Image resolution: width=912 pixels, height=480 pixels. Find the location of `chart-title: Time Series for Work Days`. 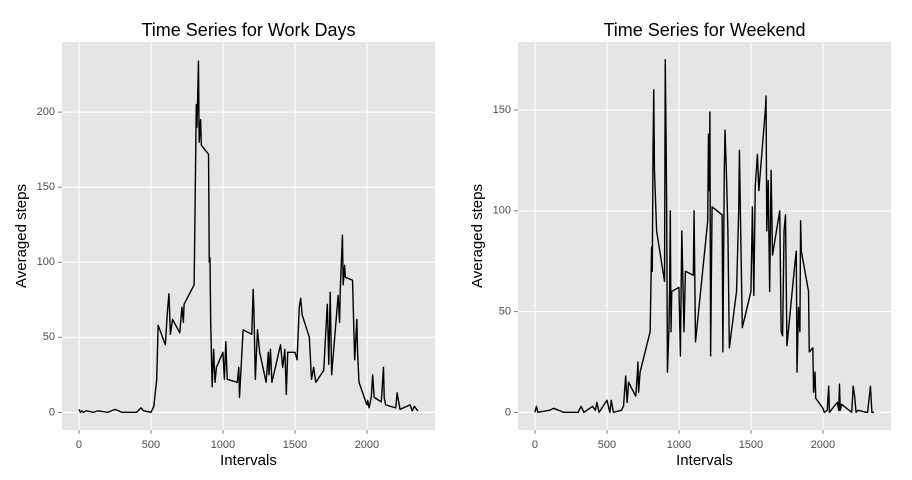

chart-title: Time Series for Work Days is located at coordinates (248, 30).